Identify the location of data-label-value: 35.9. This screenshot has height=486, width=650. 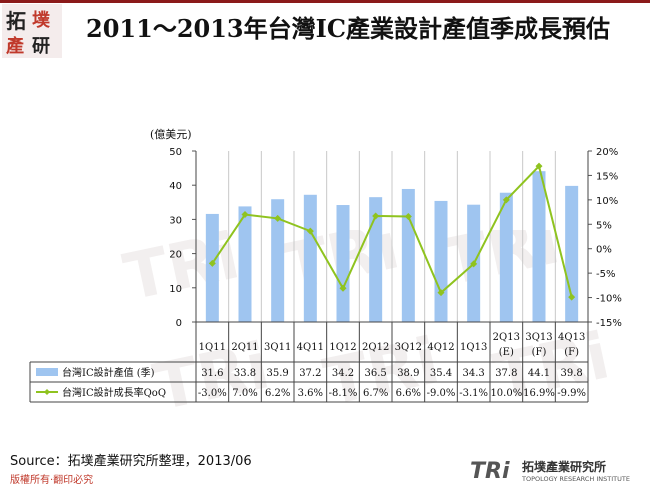
(278, 373).